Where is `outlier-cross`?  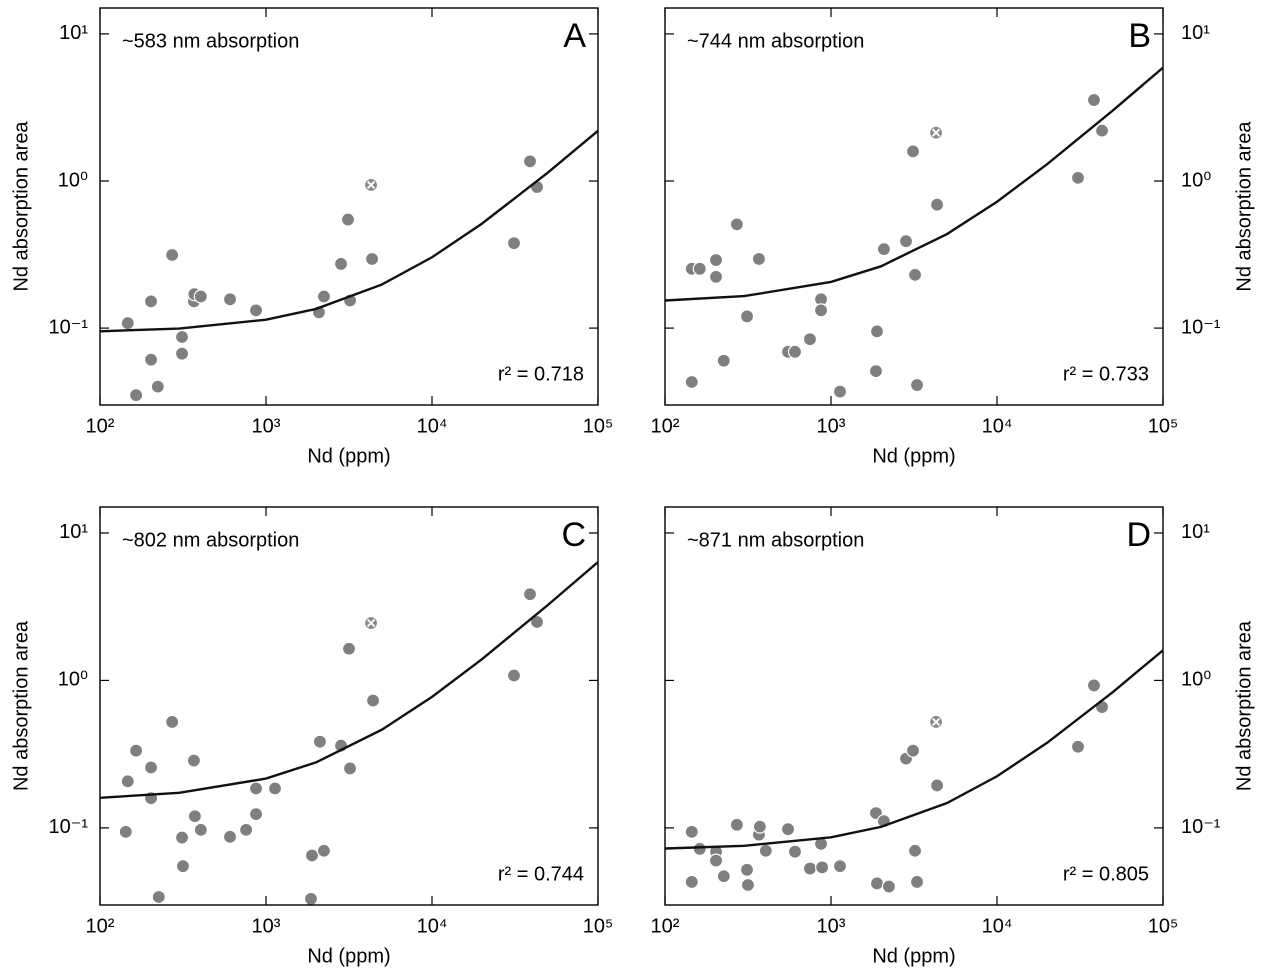 outlier-cross is located at coordinates (936, 722).